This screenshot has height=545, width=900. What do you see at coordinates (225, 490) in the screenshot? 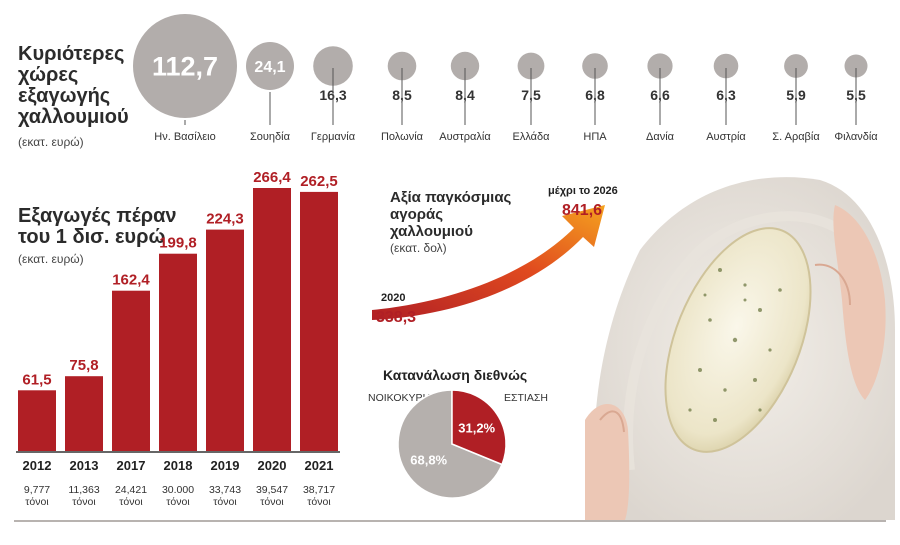
I see `export-tonnes-value: 33,743` at bounding box center [225, 490].